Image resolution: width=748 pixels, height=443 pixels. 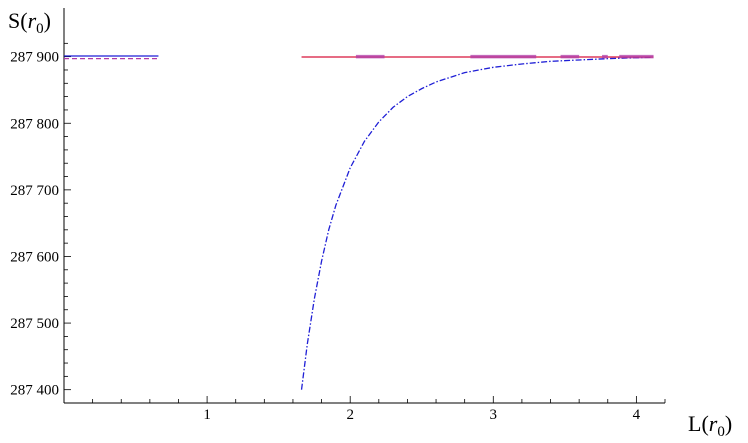 What do you see at coordinates (379, 409) in the screenshot?
I see `x-ticks: 1 2 3 4` at bounding box center [379, 409].